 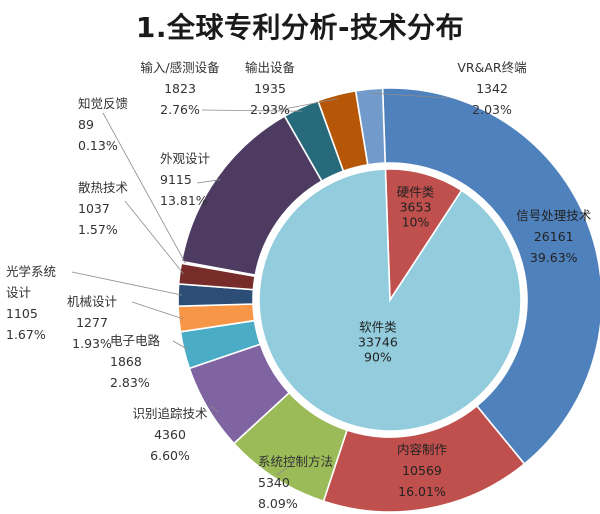 I want to click on label-output-device: 输出设备 1935 2.93%, so click(x=270, y=88).